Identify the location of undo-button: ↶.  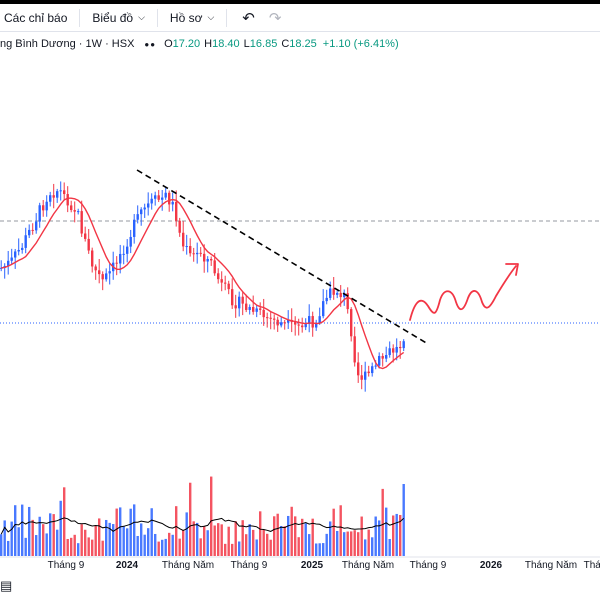
(248, 18).